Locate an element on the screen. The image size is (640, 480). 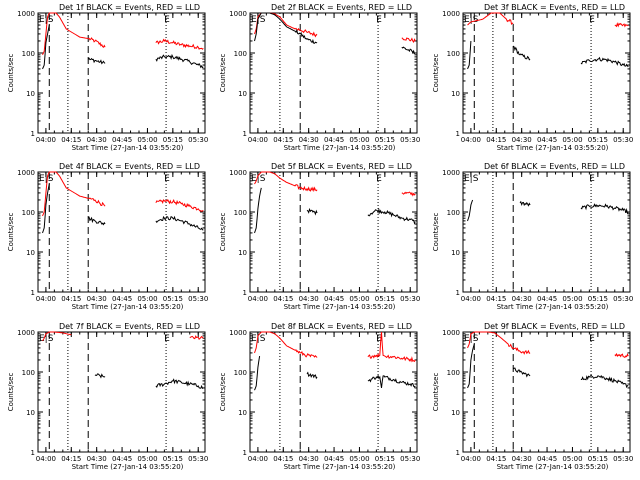
panel-title: Det 7f BLACK = Events, RED = LLD is located at coordinates (129, 326).